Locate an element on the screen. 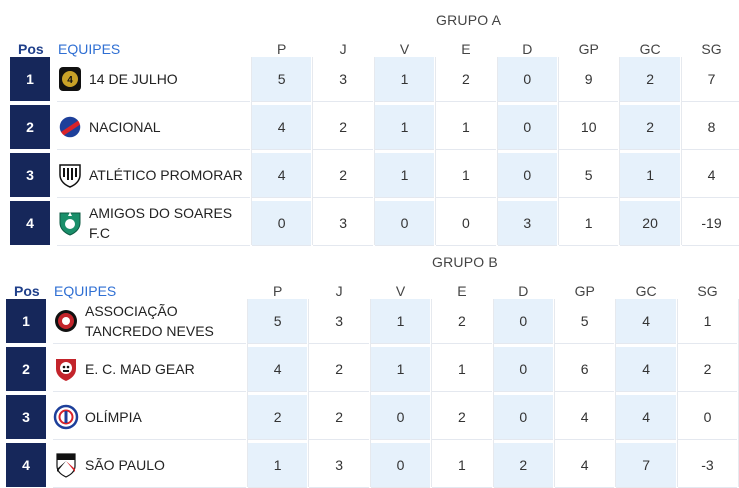 The image size is (739, 488). table-row: 3 OLÍMPIA 2 2 0 2 0 4 4 0 is located at coordinates (369, 417).